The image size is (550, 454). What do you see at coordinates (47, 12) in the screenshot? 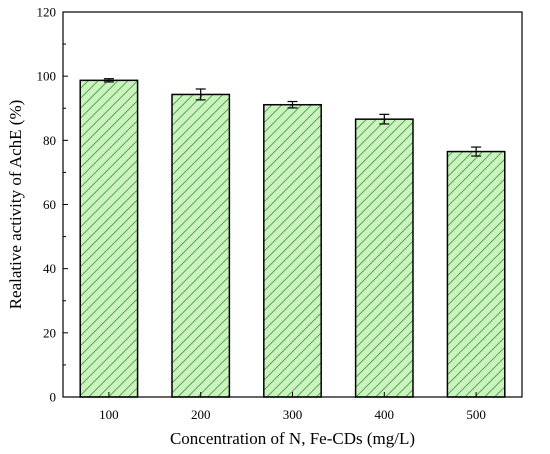
I see `y-tick-label: 120` at bounding box center [47, 12].